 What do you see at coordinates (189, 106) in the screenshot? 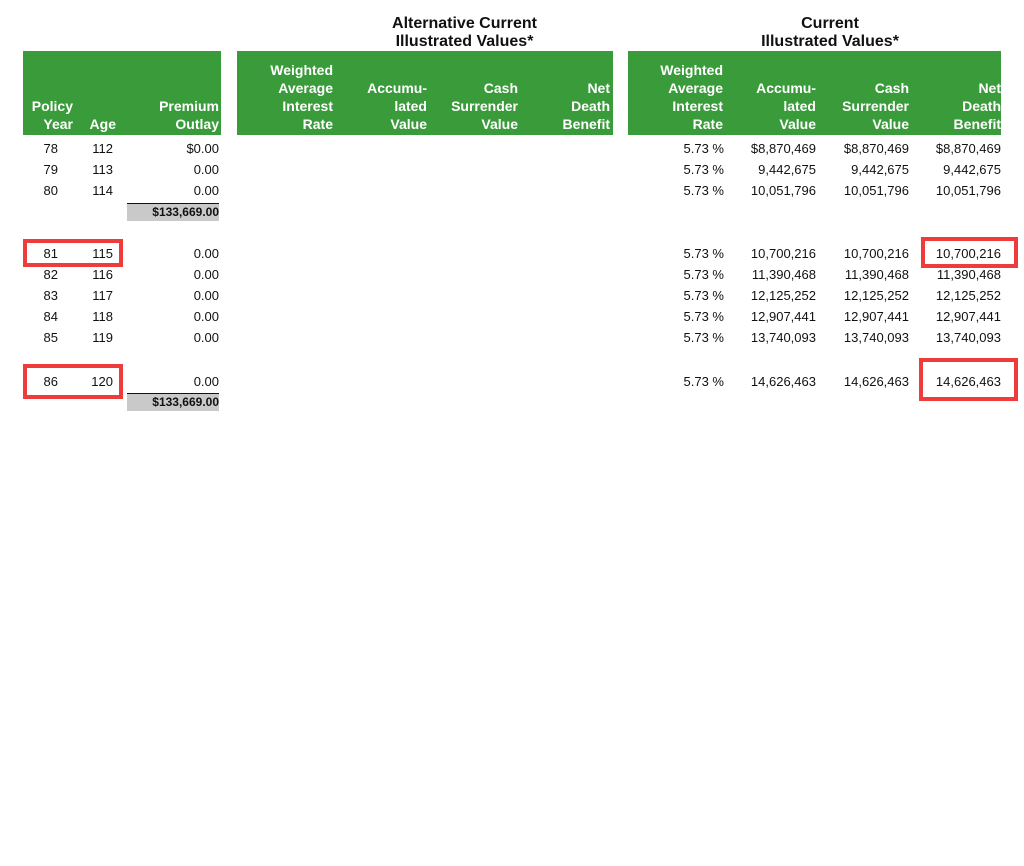
I see `header-line: Premium` at bounding box center [189, 106].